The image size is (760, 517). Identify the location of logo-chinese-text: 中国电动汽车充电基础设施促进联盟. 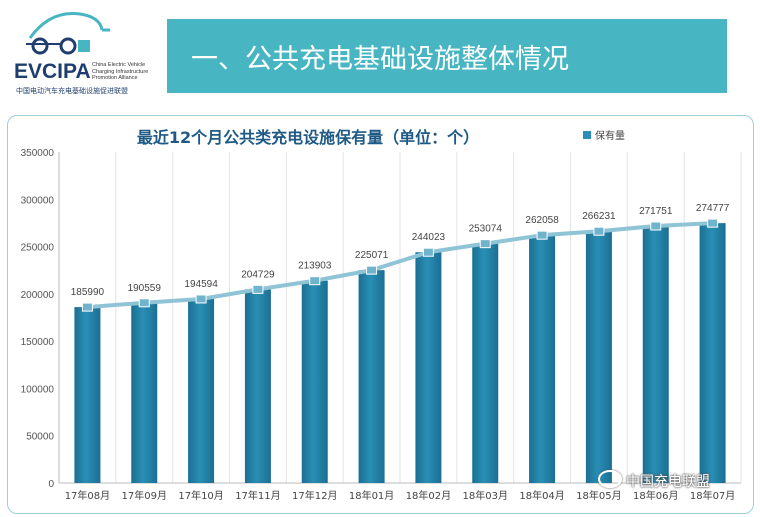
(72, 91).